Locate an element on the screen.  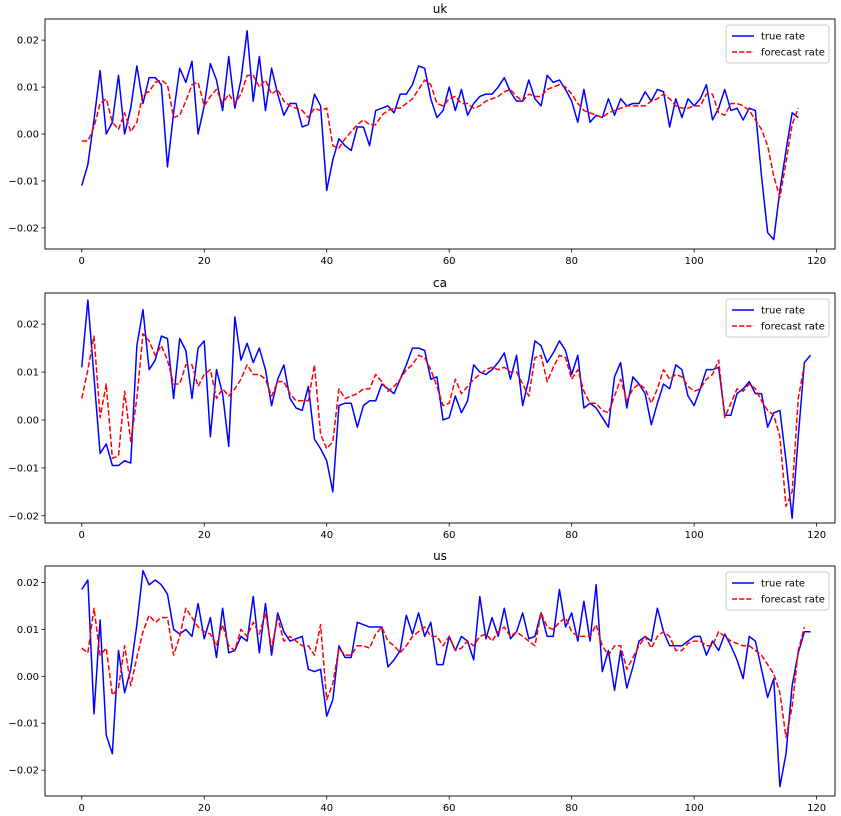
chart-title: ca is located at coordinates (440, 283).